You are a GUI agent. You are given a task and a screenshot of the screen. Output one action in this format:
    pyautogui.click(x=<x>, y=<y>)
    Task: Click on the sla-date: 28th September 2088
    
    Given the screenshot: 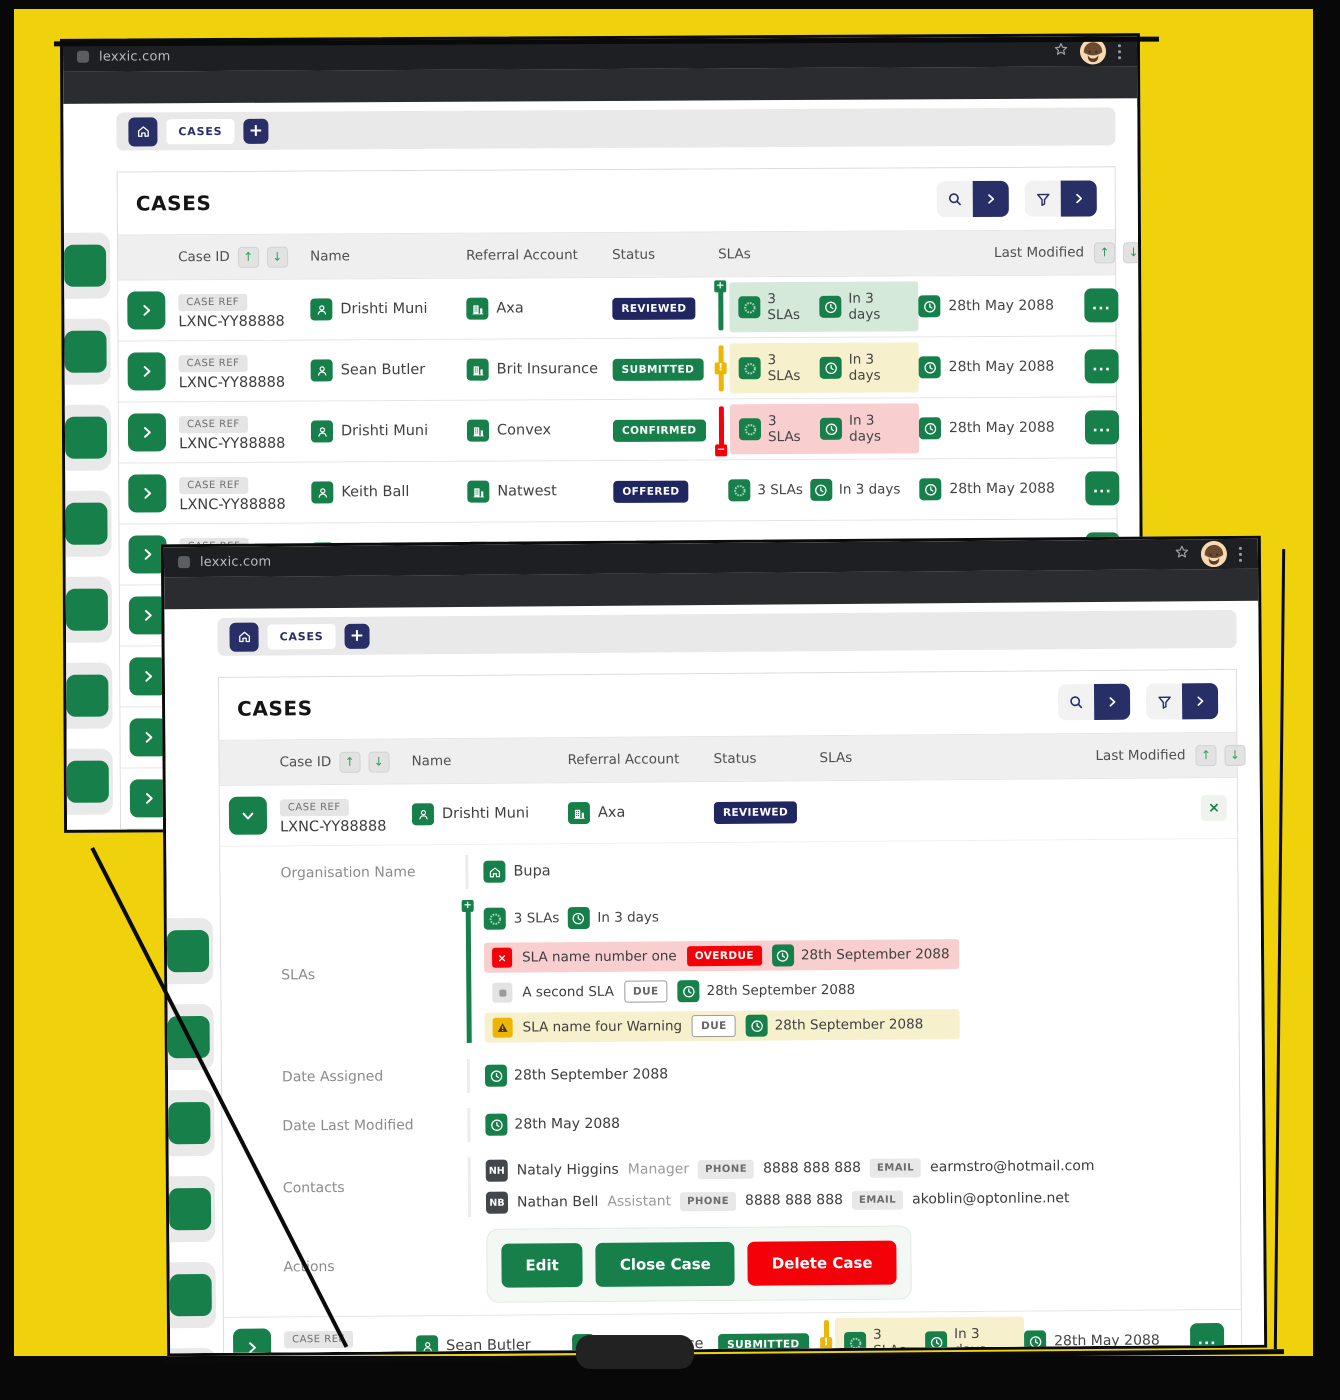 What is the action you would take?
    pyautogui.click(x=849, y=1025)
    